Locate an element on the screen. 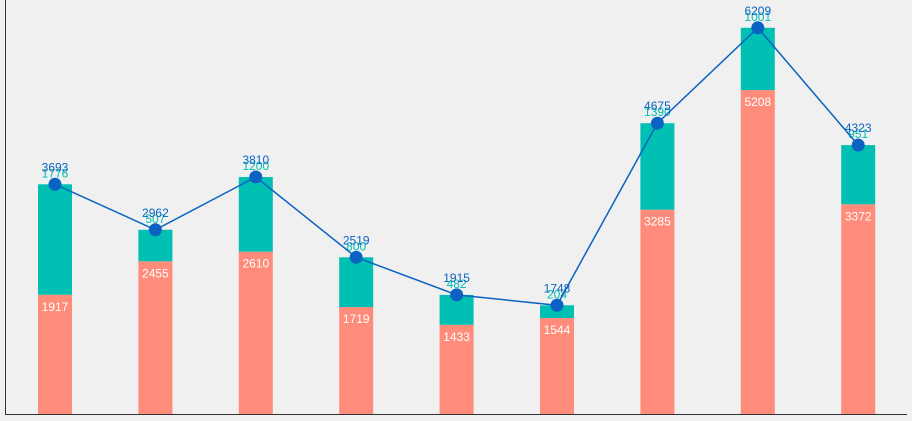 The width and height of the screenshot is (912, 421). bar-bottom-label-0: 1917 is located at coordinates (55, 307).